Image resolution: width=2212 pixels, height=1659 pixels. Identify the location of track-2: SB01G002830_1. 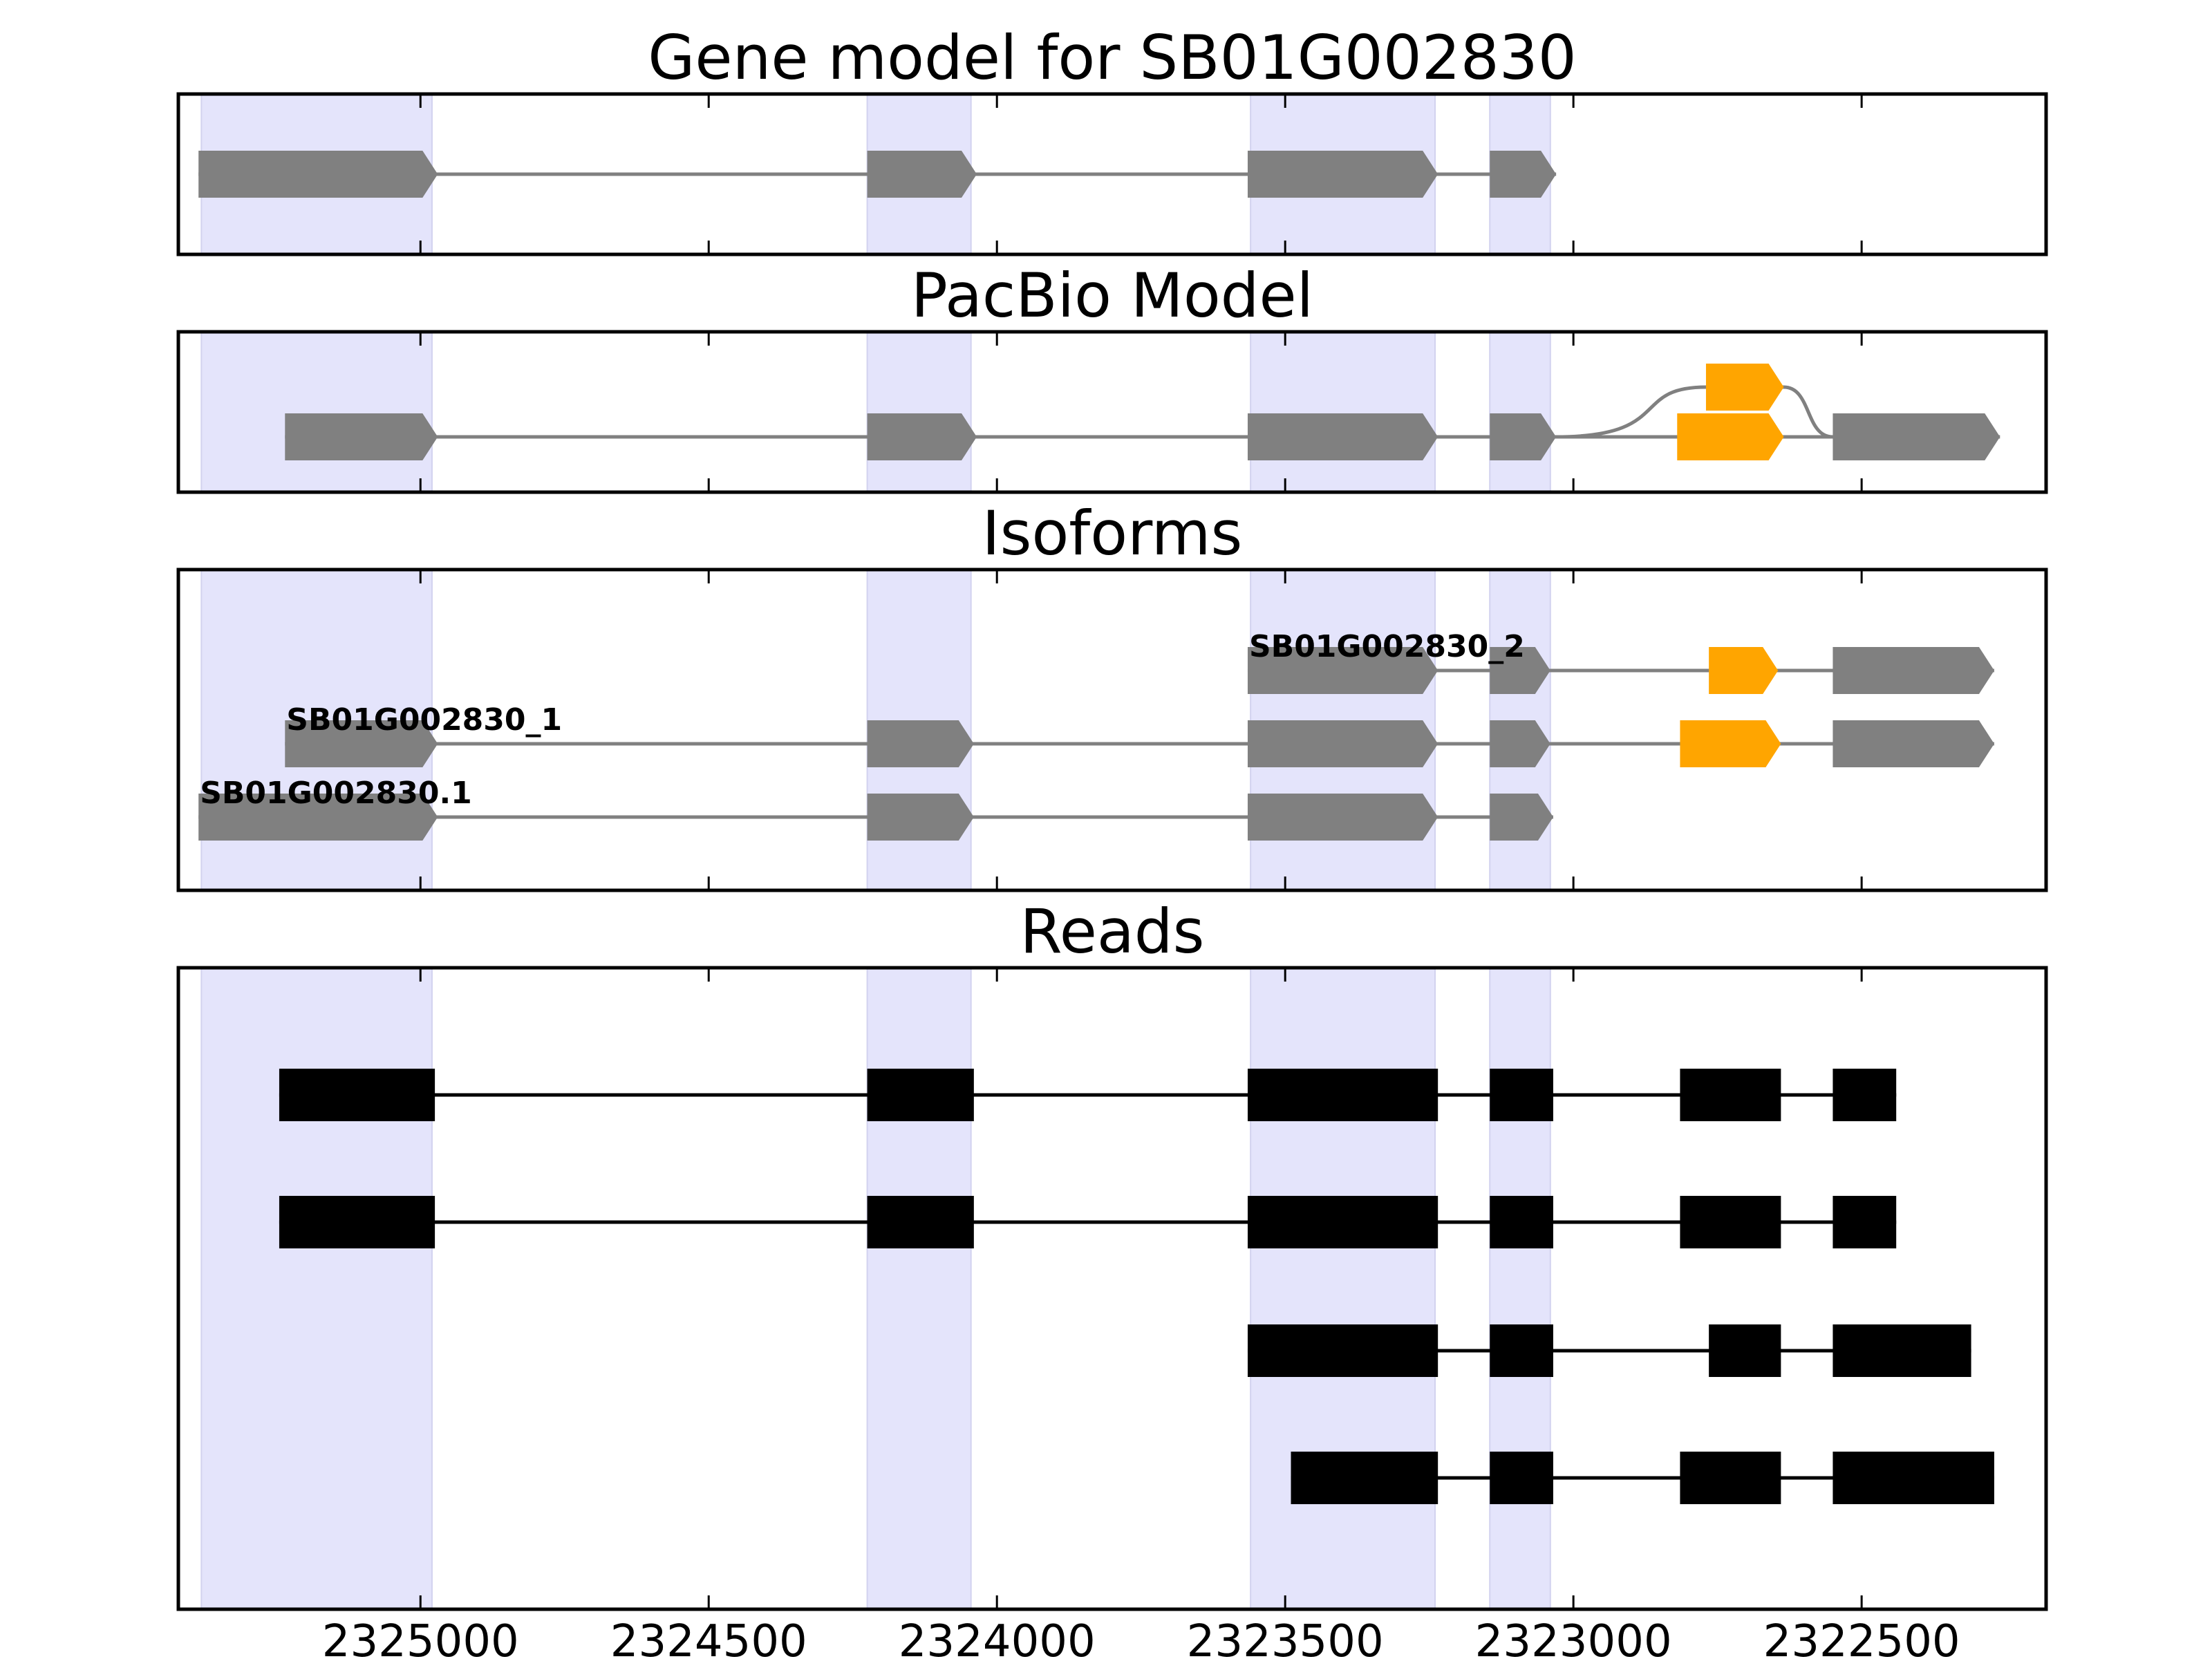
(1139, 735).